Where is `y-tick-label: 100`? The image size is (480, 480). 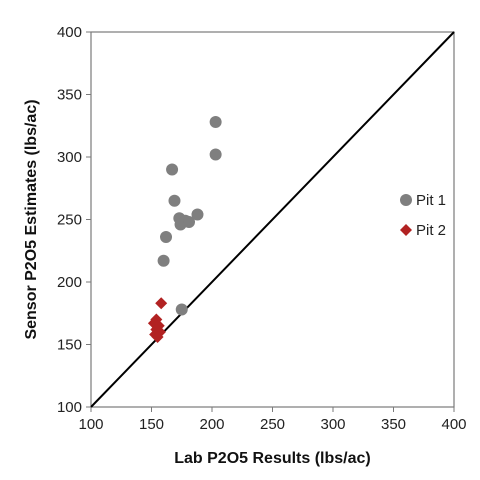
y-tick-label: 100 is located at coordinates (69, 407).